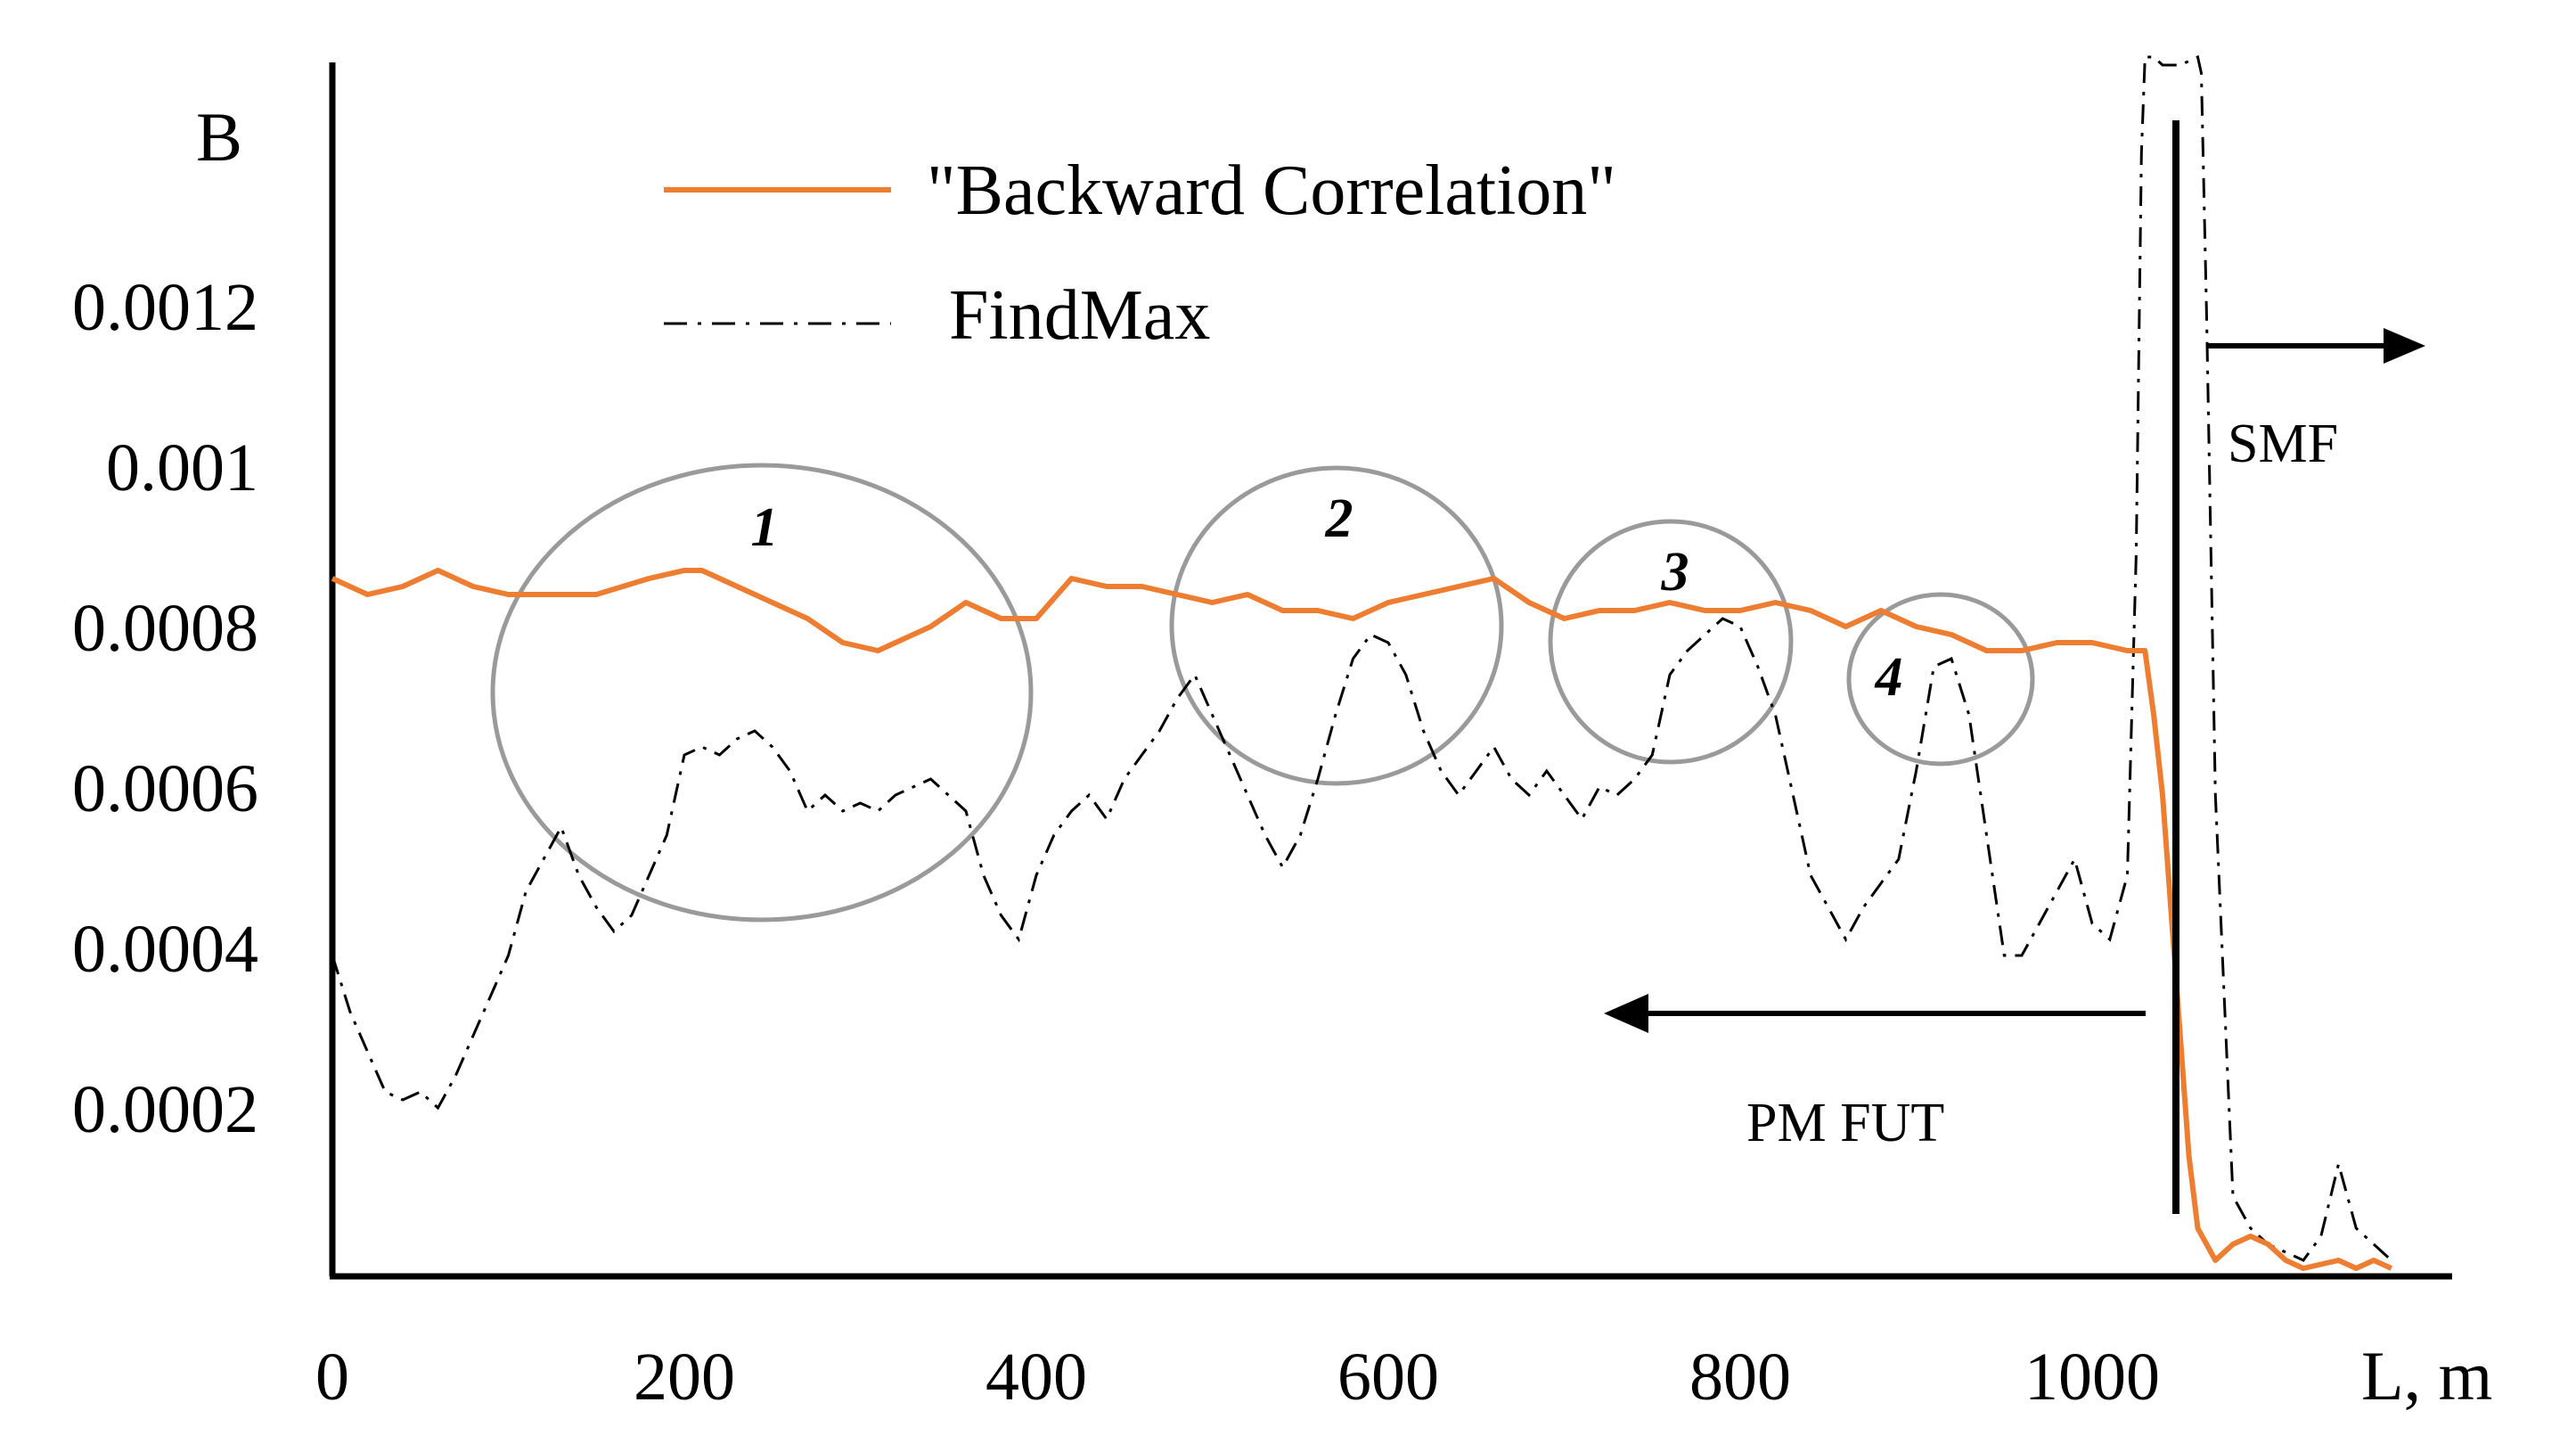 This screenshot has width=2576, height=1435. What do you see at coordinates (2283, 444) in the screenshot?
I see `smf-label: SMF` at bounding box center [2283, 444].